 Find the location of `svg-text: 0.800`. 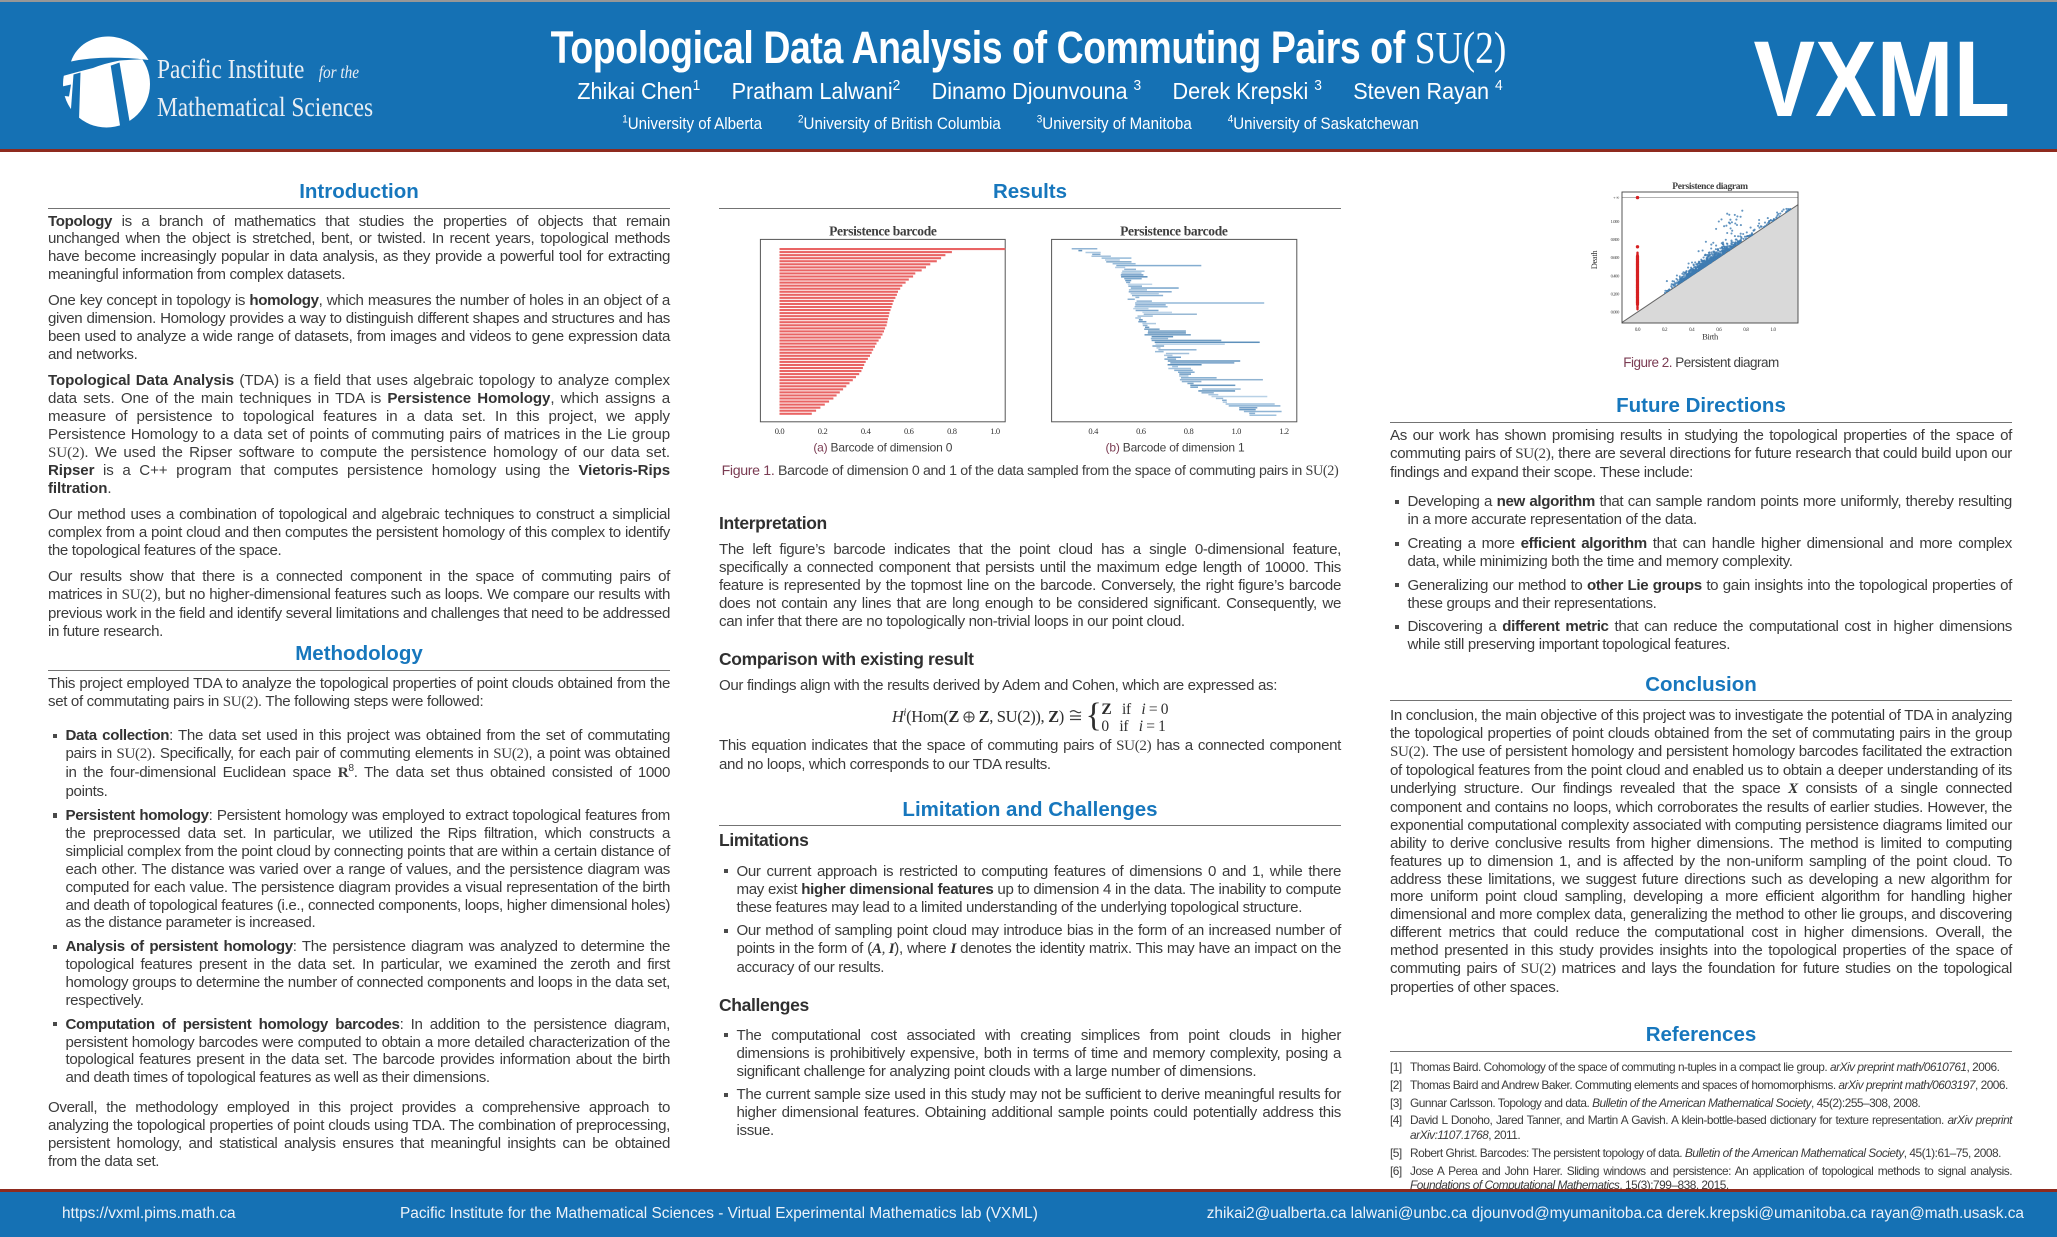

svg-text: 0.800 is located at coordinates (1615, 239).